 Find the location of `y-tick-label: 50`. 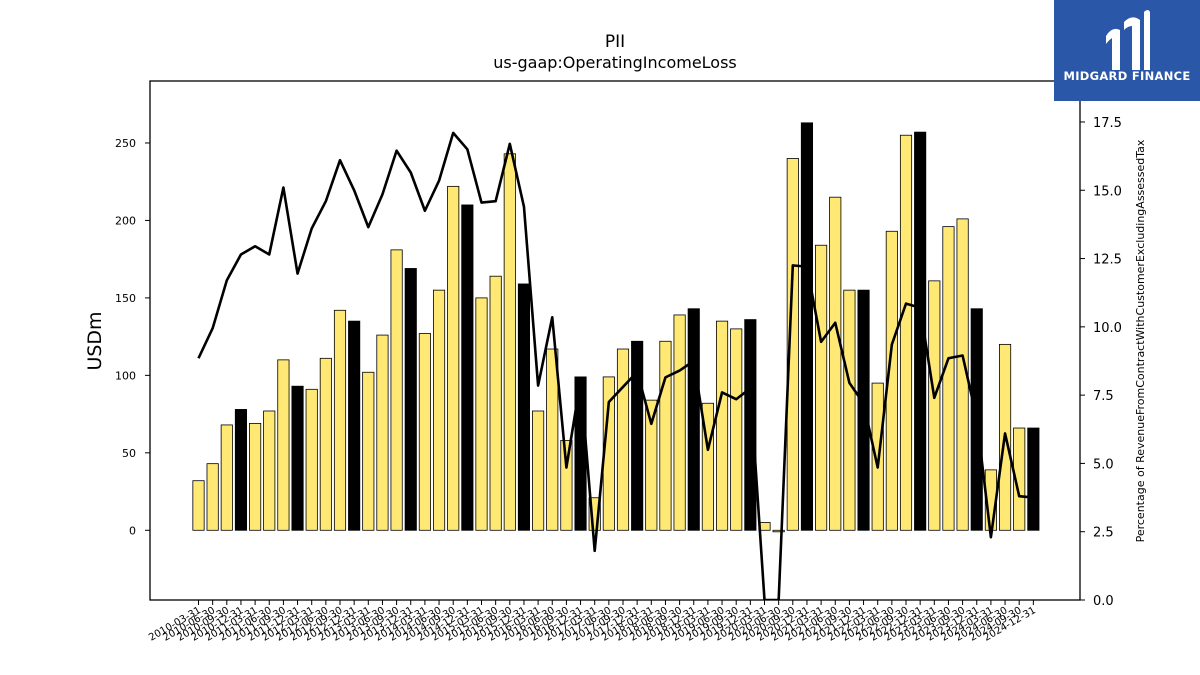

y-tick-label: 50 is located at coordinates (129, 453).